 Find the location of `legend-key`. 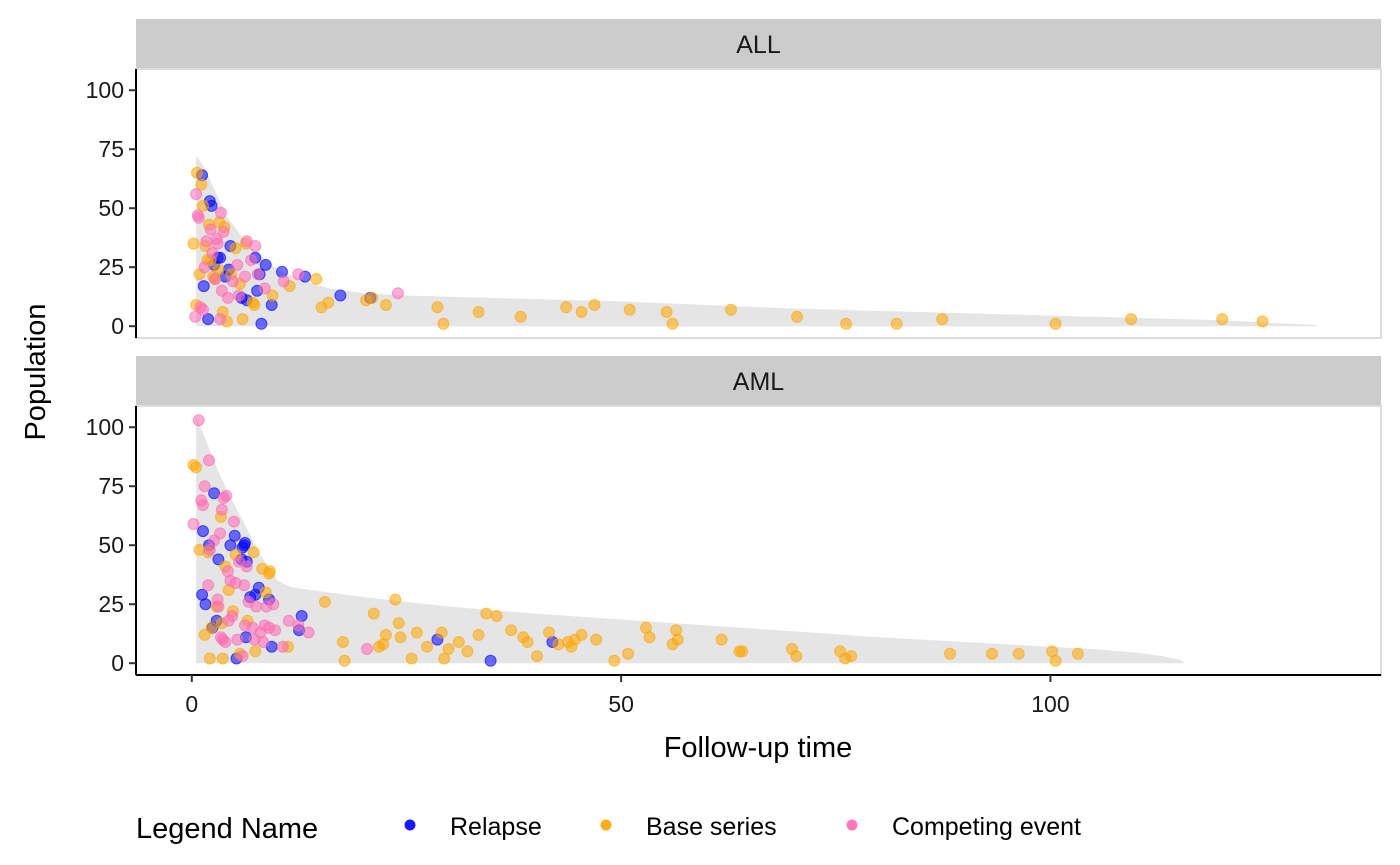

legend-key is located at coordinates (410, 825).